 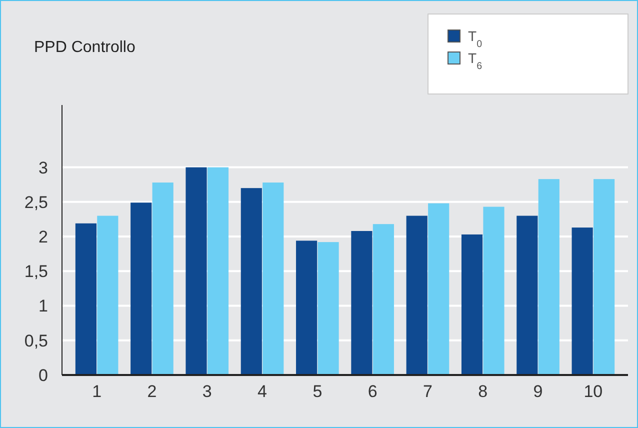 What do you see at coordinates (475, 39) in the screenshot?
I see `legend-label: T$_{0}$` at bounding box center [475, 39].